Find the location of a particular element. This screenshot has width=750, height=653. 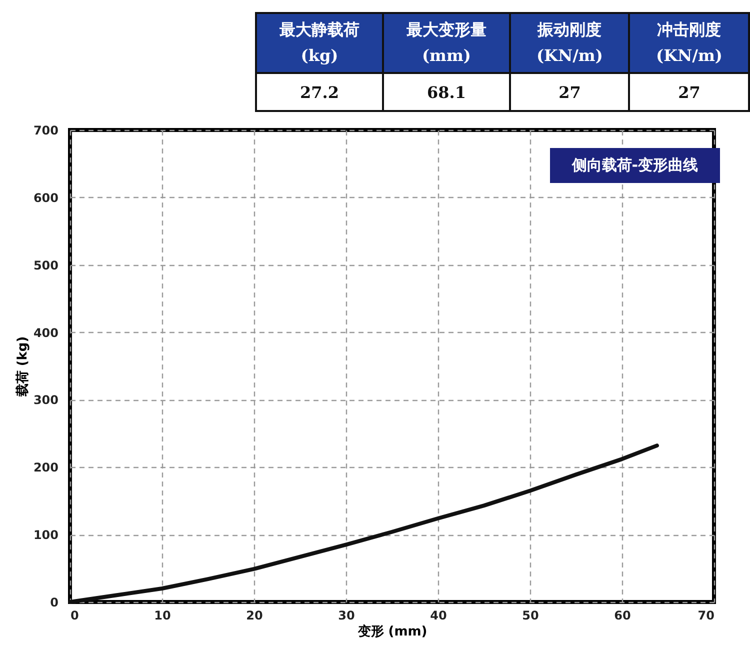

y-tick-label: 600 is located at coordinates (45, 197).